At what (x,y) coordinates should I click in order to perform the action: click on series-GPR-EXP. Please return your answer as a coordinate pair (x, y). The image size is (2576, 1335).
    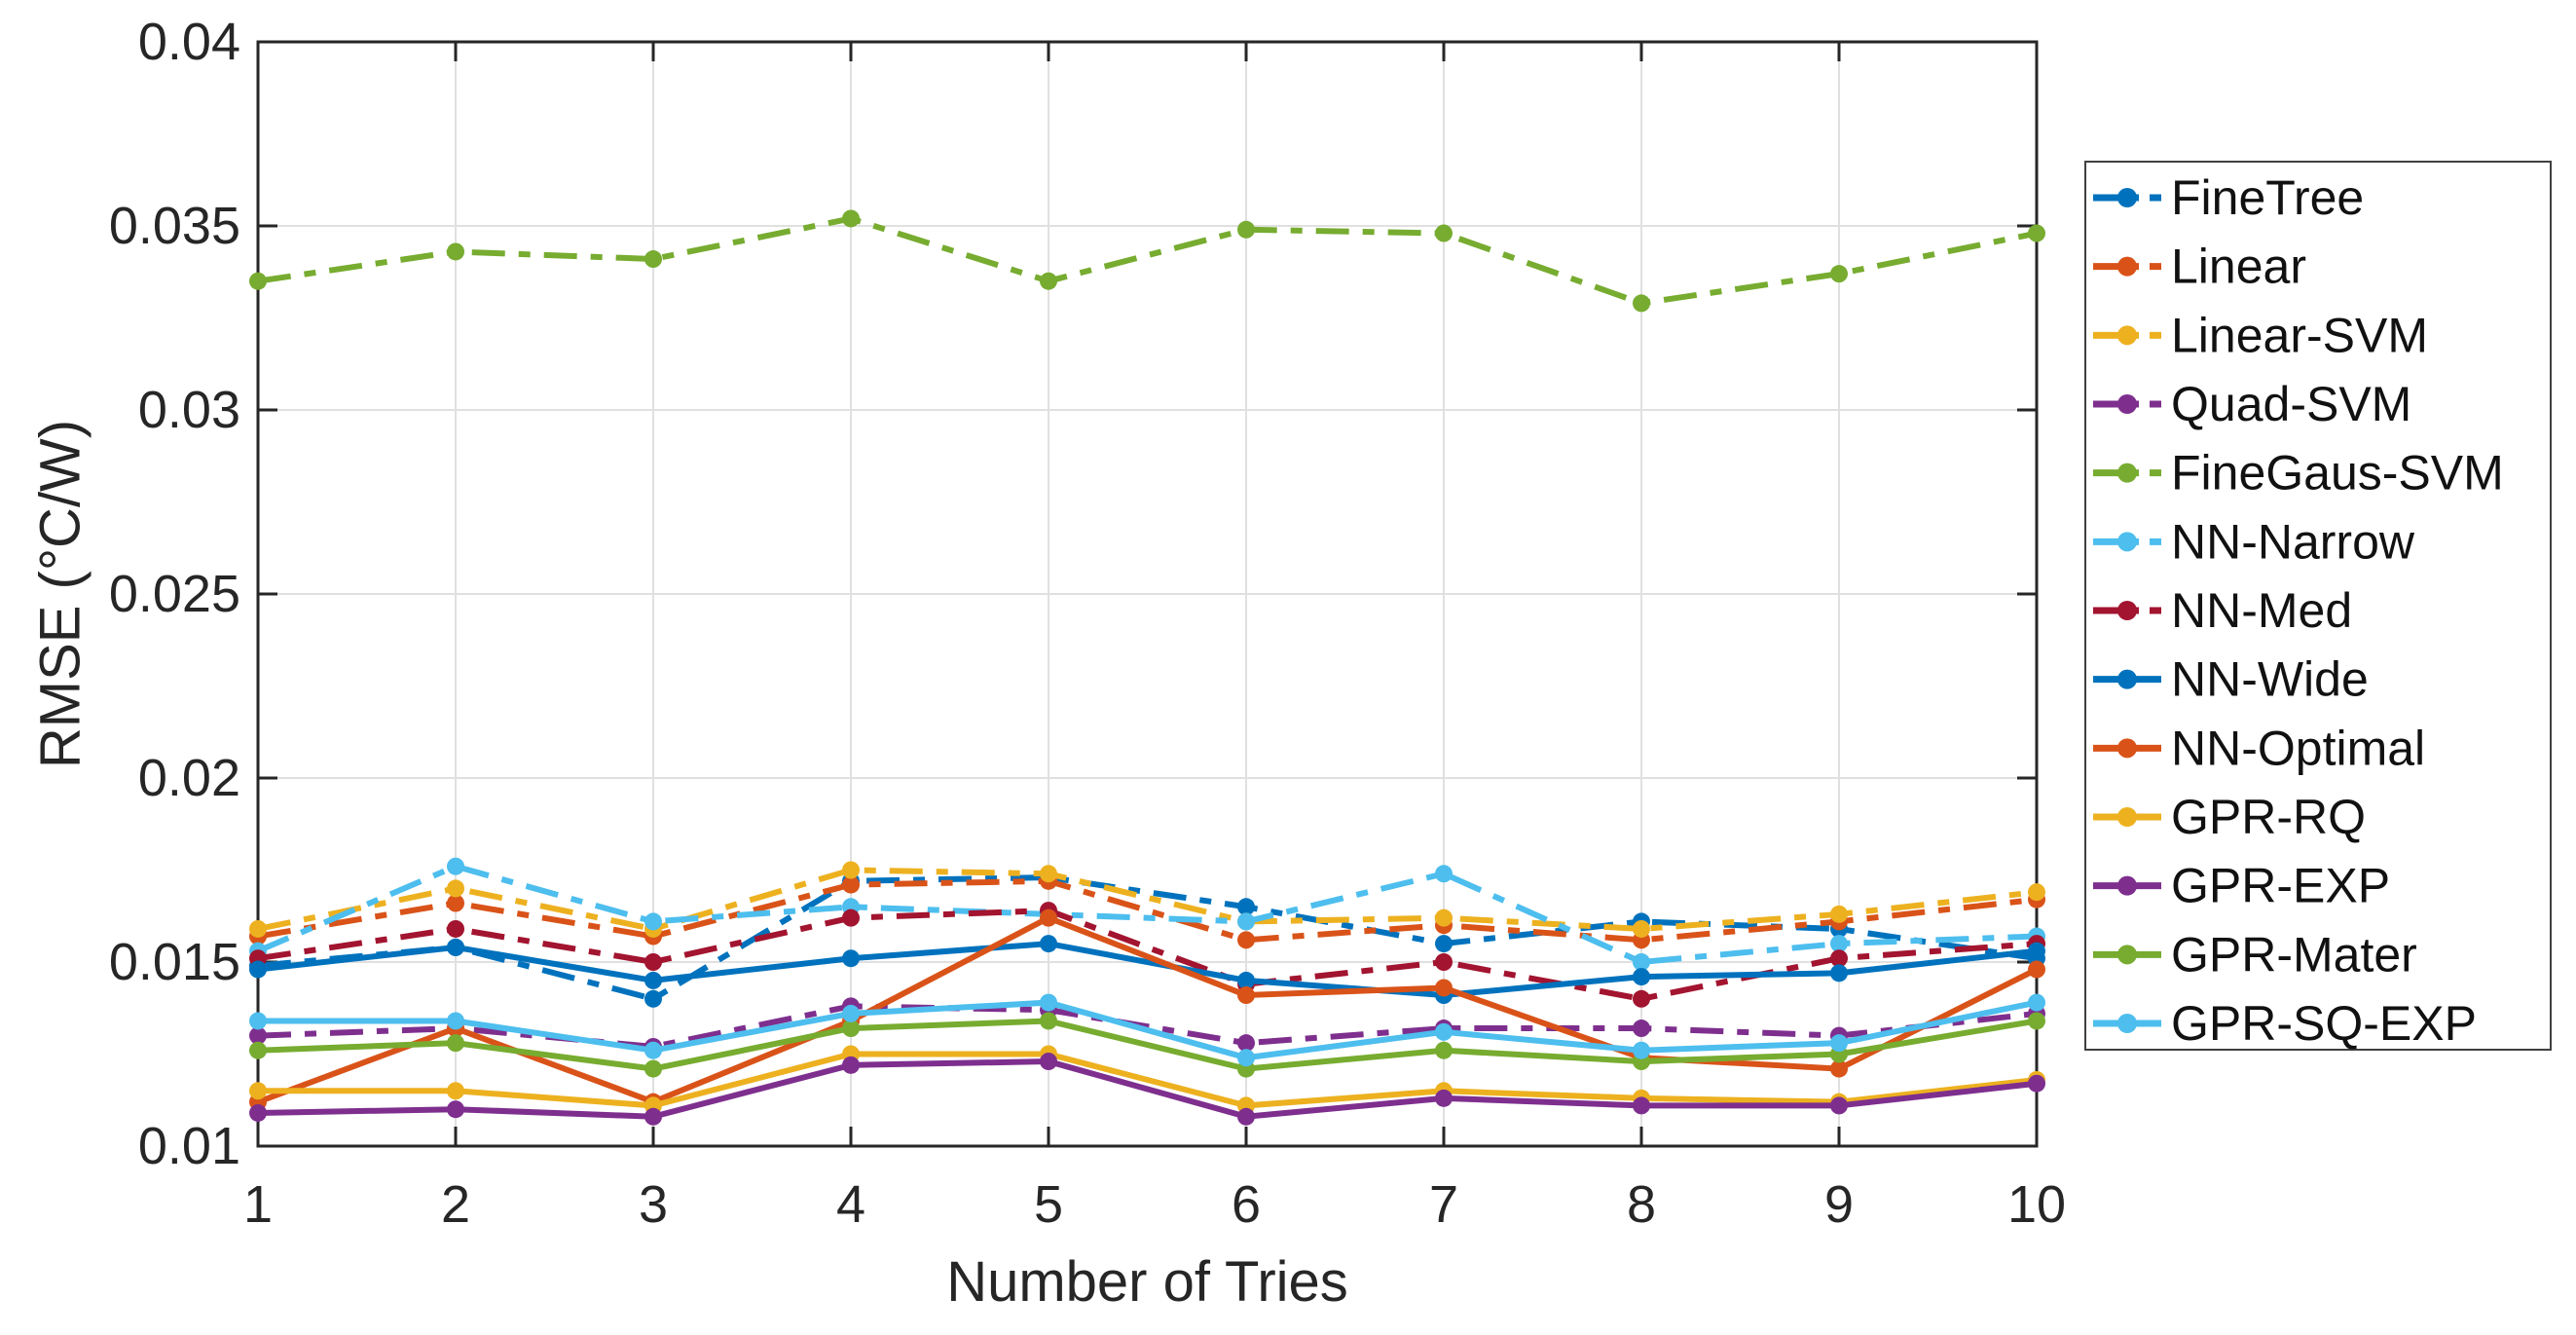
    Looking at the image, I should click on (1147, 1089).